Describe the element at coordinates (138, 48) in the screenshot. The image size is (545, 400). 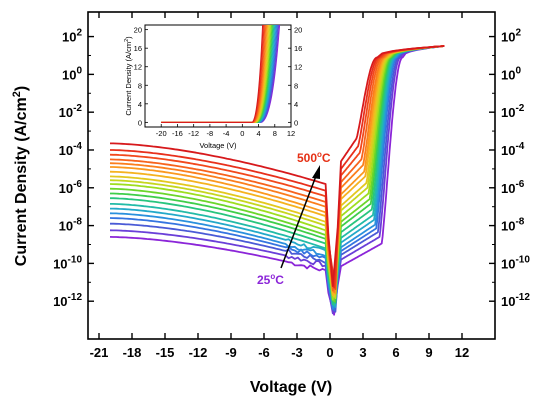
I see `inset-y-tick-label: 16` at that location.